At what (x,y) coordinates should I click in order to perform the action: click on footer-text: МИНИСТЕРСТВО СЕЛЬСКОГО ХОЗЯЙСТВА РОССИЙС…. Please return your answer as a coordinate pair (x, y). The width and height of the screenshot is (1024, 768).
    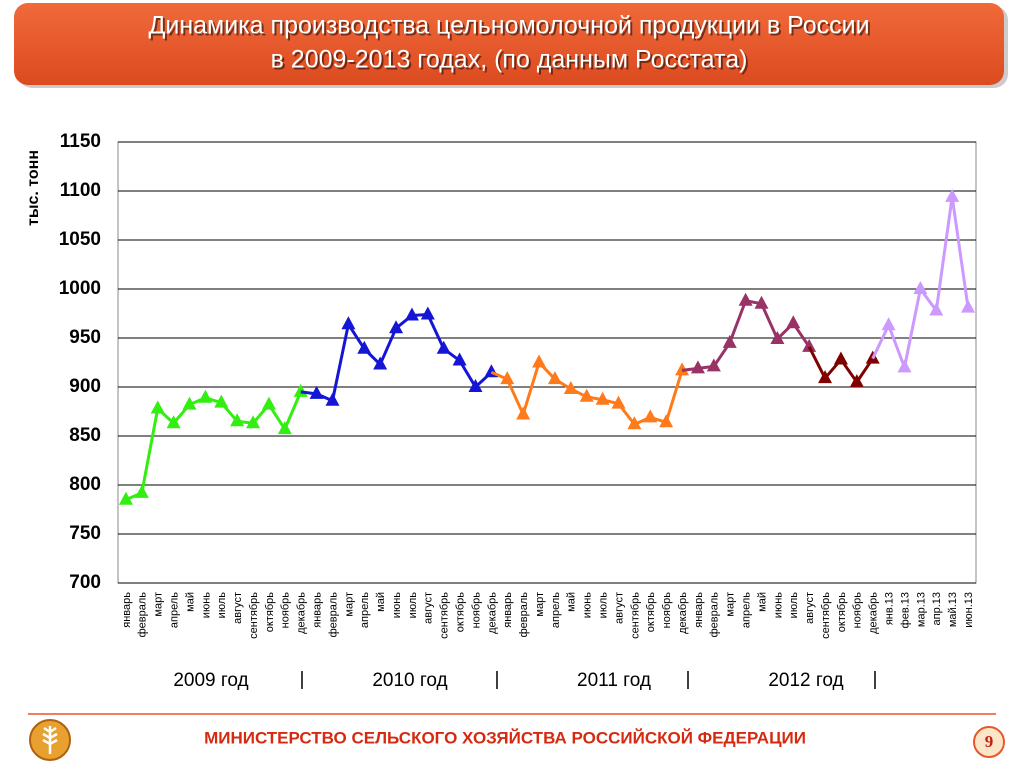
    Looking at the image, I should click on (505, 737).